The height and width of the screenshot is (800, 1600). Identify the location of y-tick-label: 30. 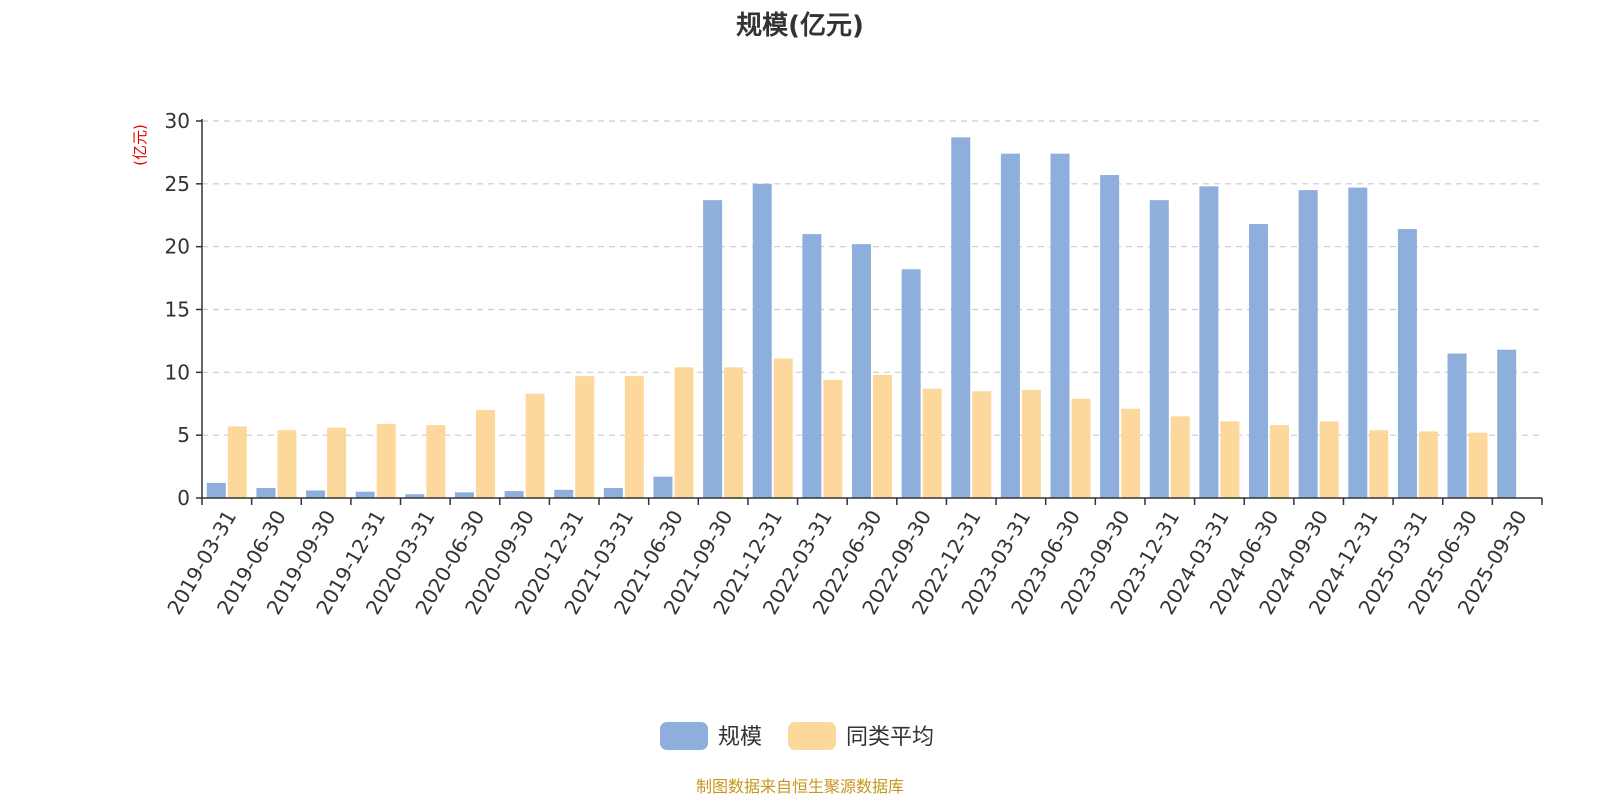
(177, 121).